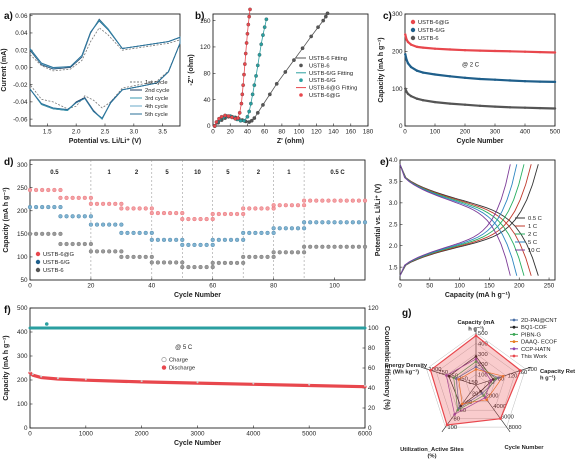 The height and width of the screenshot is (468, 575). I want to click on x-tick-label-f: 3000, so click(197, 434).